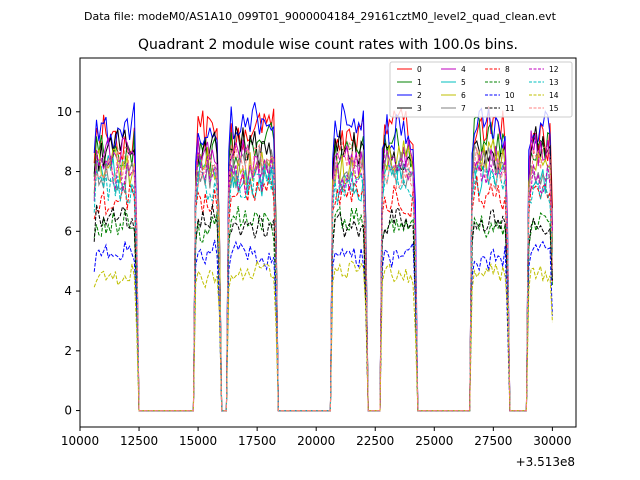  What do you see at coordinates (419, 108) in the screenshot?
I see `legend-label-3: 3` at bounding box center [419, 108].